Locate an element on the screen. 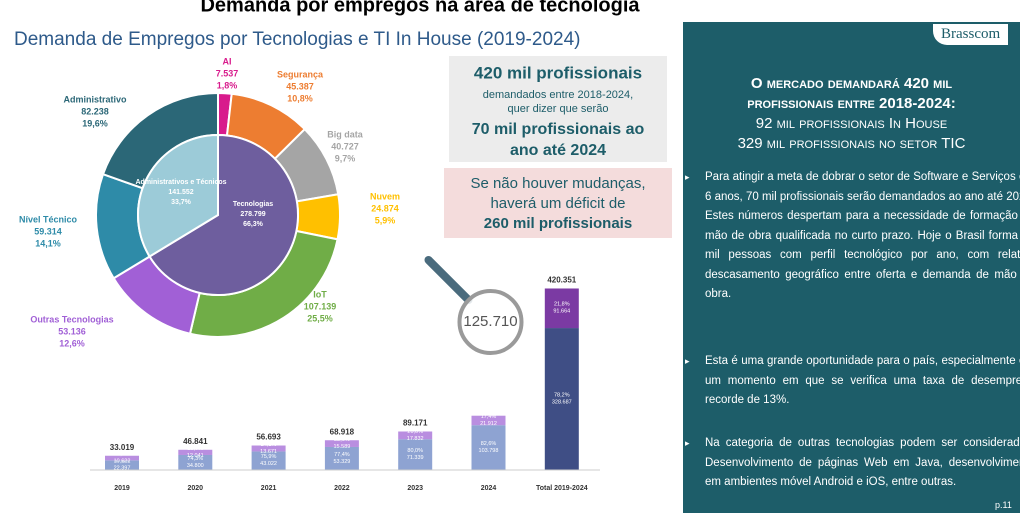 This screenshot has height=513, width=1020. slice-label: 53.136 is located at coordinates (72, 331).